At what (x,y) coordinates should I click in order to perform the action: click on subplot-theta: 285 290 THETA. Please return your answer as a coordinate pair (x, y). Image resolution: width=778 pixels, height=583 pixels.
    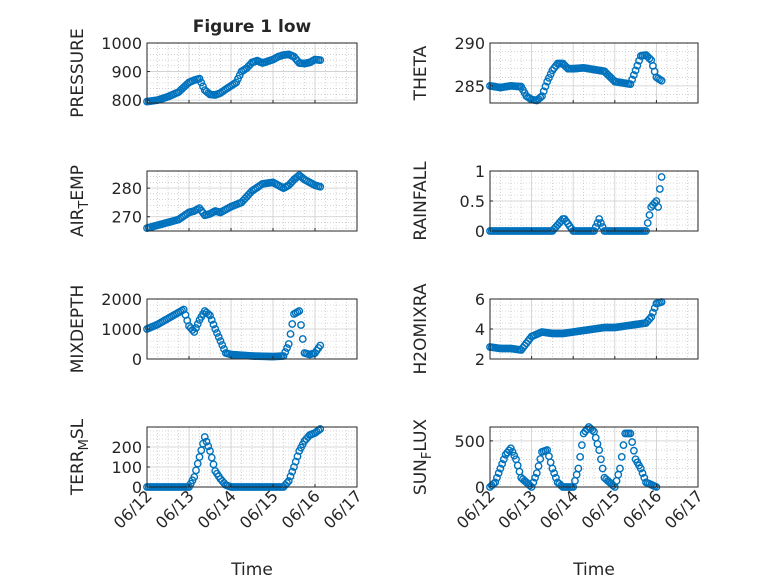
    Looking at the image, I should click on (555, 69).